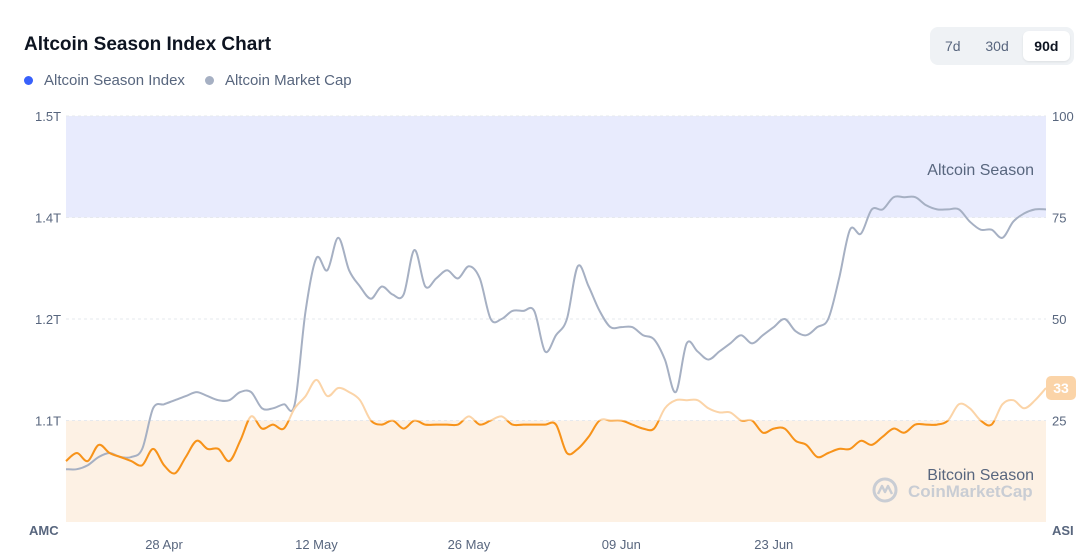  Describe the element at coordinates (1059, 218) in the screenshot. I see `right-tick-label: 75` at that location.